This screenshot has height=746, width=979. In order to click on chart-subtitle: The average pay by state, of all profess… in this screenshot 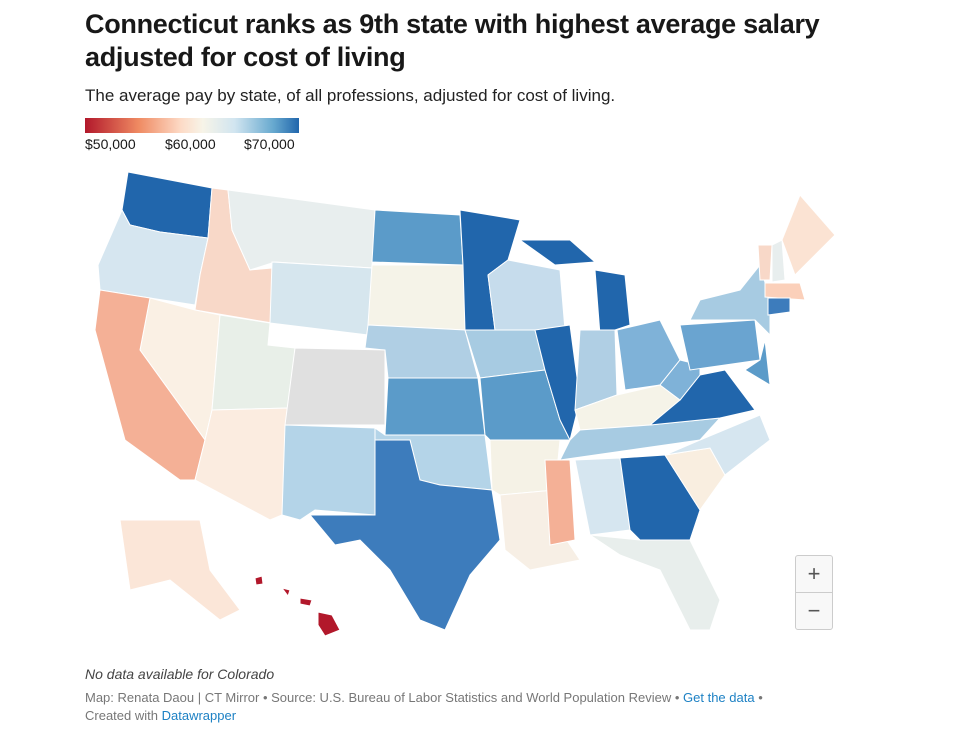, I will do `click(350, 95)`.